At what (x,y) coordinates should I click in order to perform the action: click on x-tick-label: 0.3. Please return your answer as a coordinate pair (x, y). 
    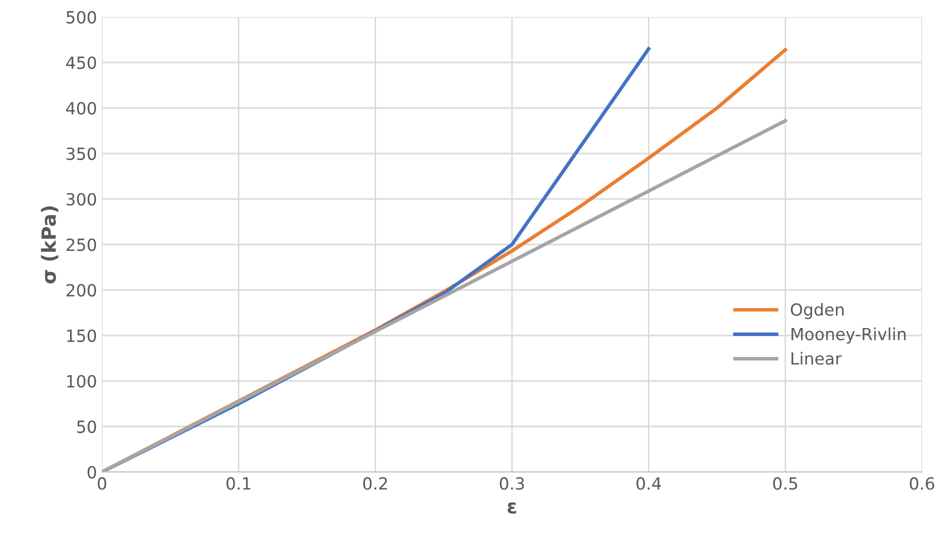
    Looking at the image, I should click on (512, 483).